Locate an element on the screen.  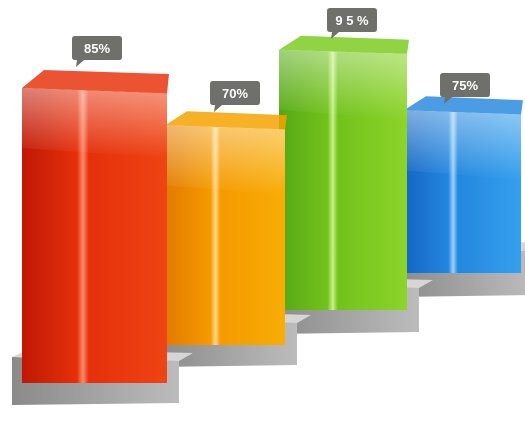
value-label-text: 70% is located at coordinates (235, 93).